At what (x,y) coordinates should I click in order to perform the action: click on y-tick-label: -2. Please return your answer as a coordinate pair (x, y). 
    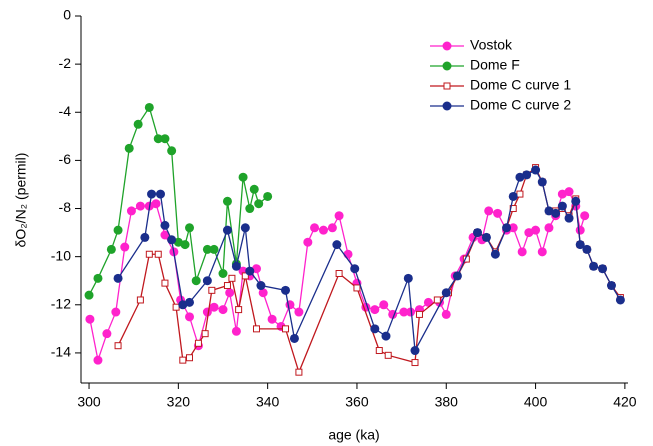
    Looking at the image, I should click on (65, 63).